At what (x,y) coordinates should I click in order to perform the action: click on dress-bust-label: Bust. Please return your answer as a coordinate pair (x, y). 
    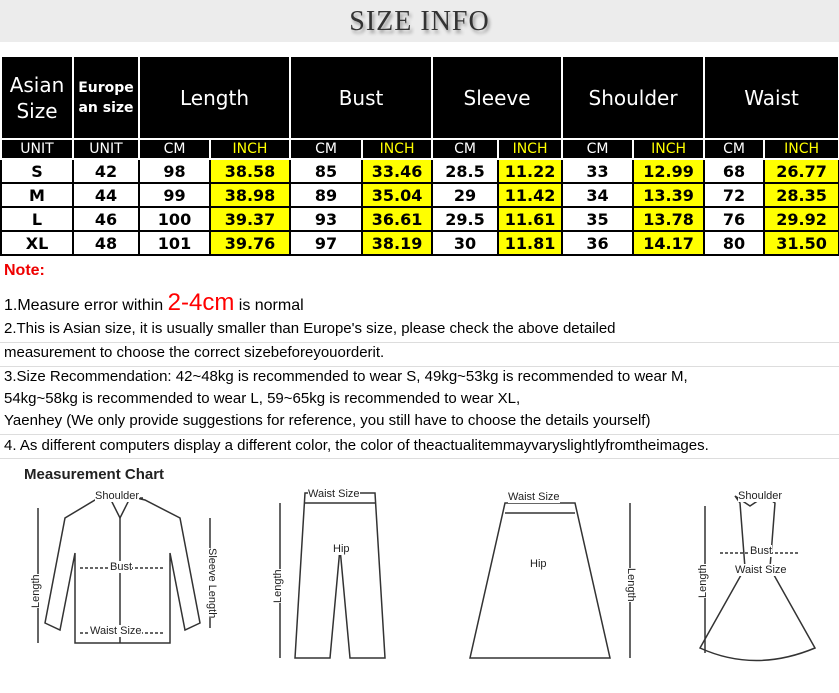
    Looking at the image, I should click on (761, 551).